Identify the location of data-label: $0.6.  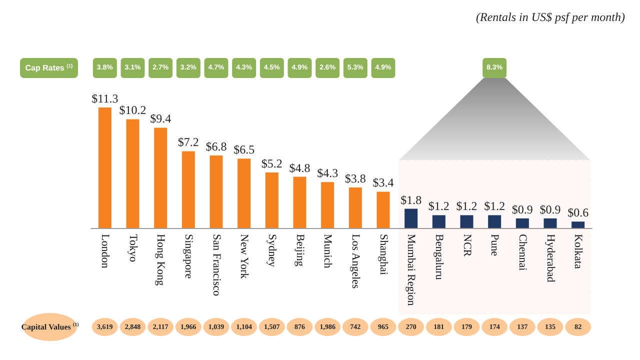
(578, 213).